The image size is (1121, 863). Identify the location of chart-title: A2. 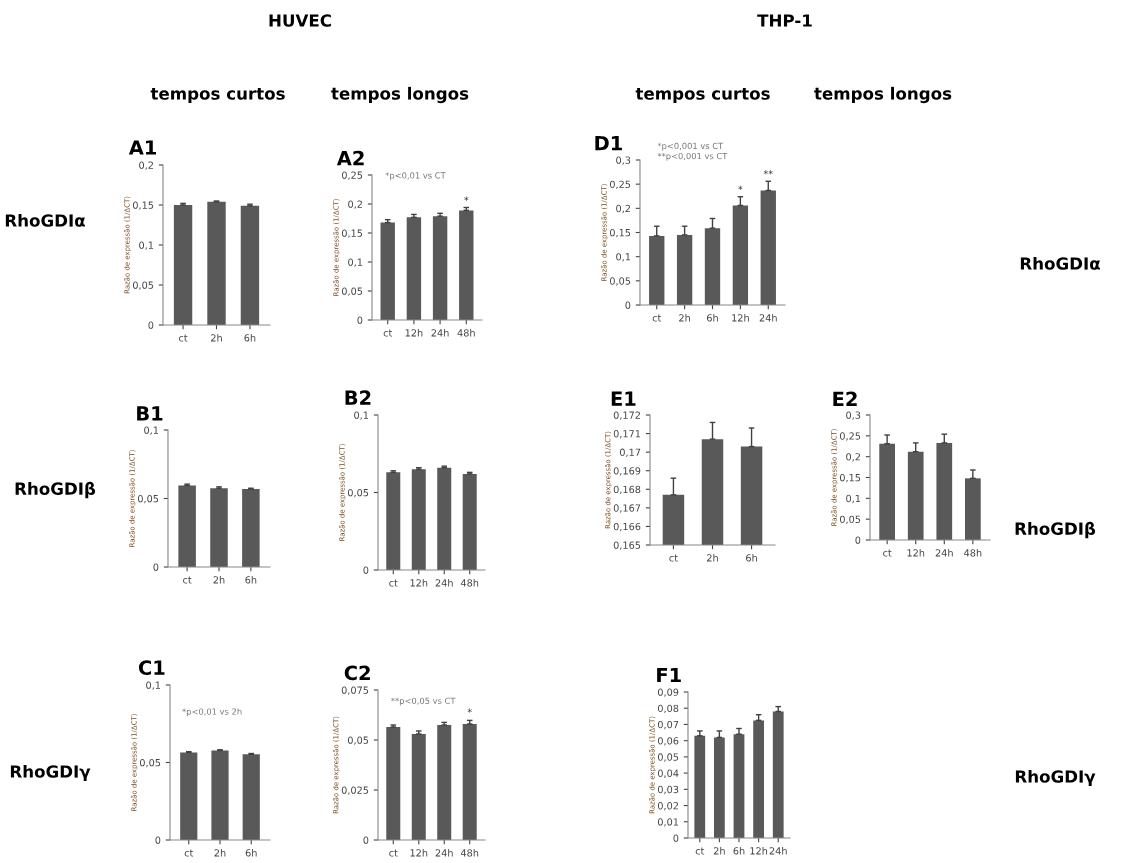
(350, 158).